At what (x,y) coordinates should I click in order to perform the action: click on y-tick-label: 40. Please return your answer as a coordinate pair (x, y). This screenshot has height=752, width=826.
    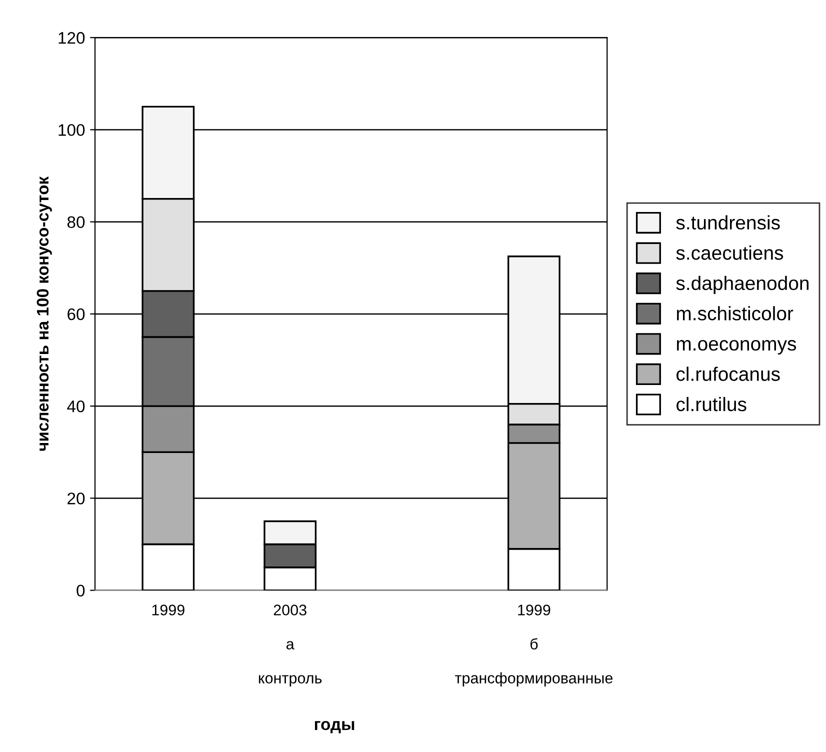
    Looking at the image, I should click on (76, 406).